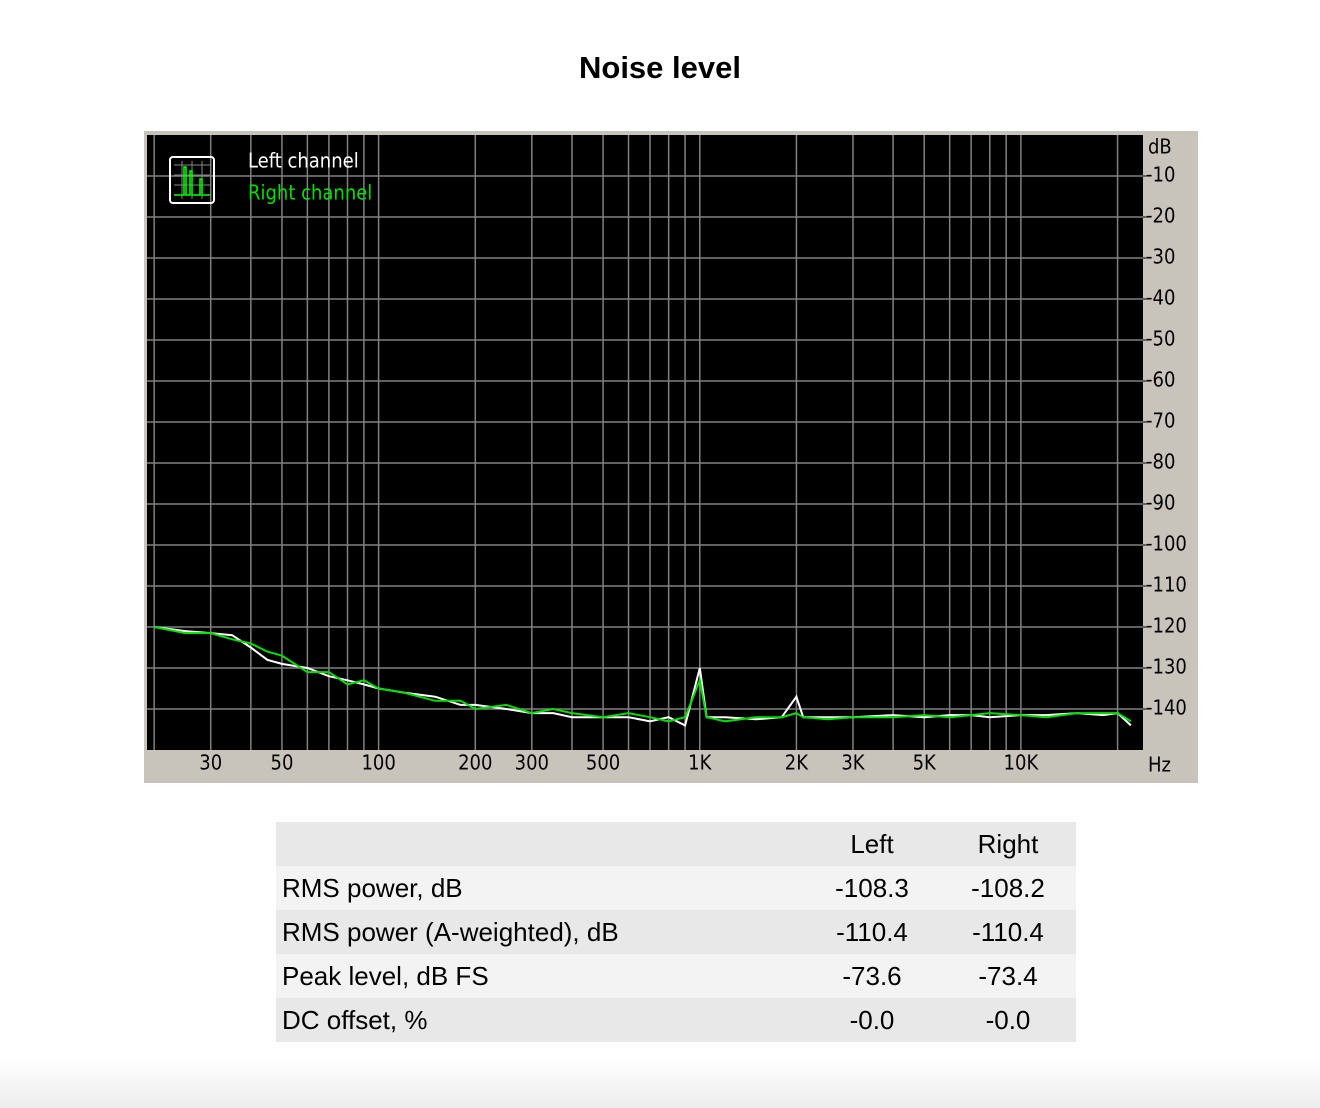  I want to click on table-row: DC offset, % -0.0 -0.0, so click(676, 1020).